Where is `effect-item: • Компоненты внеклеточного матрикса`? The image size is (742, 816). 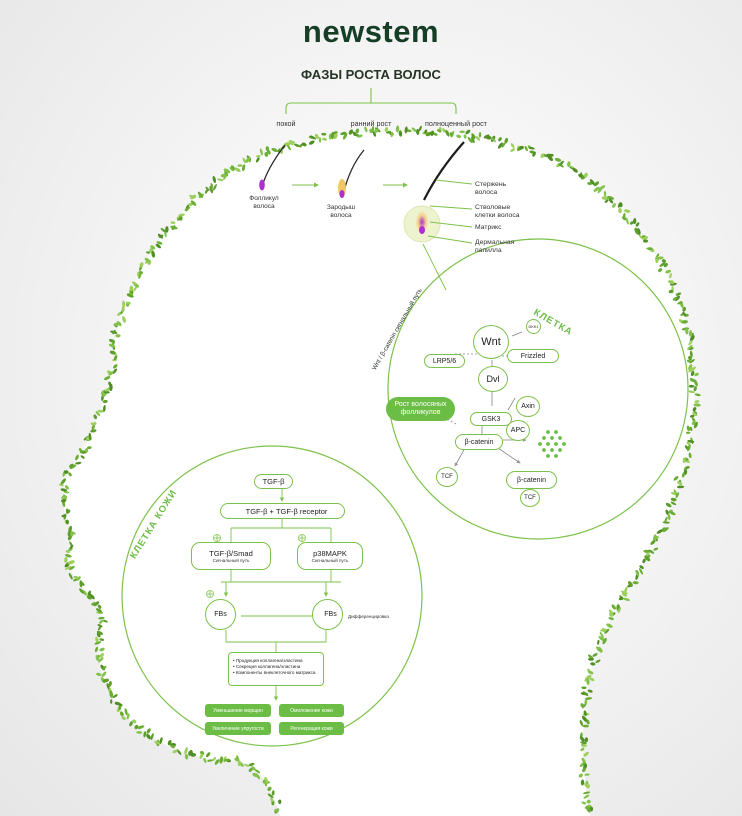 effect-item: • Компоненты внеклеточного матрикса is located at coordinates (274, 672).